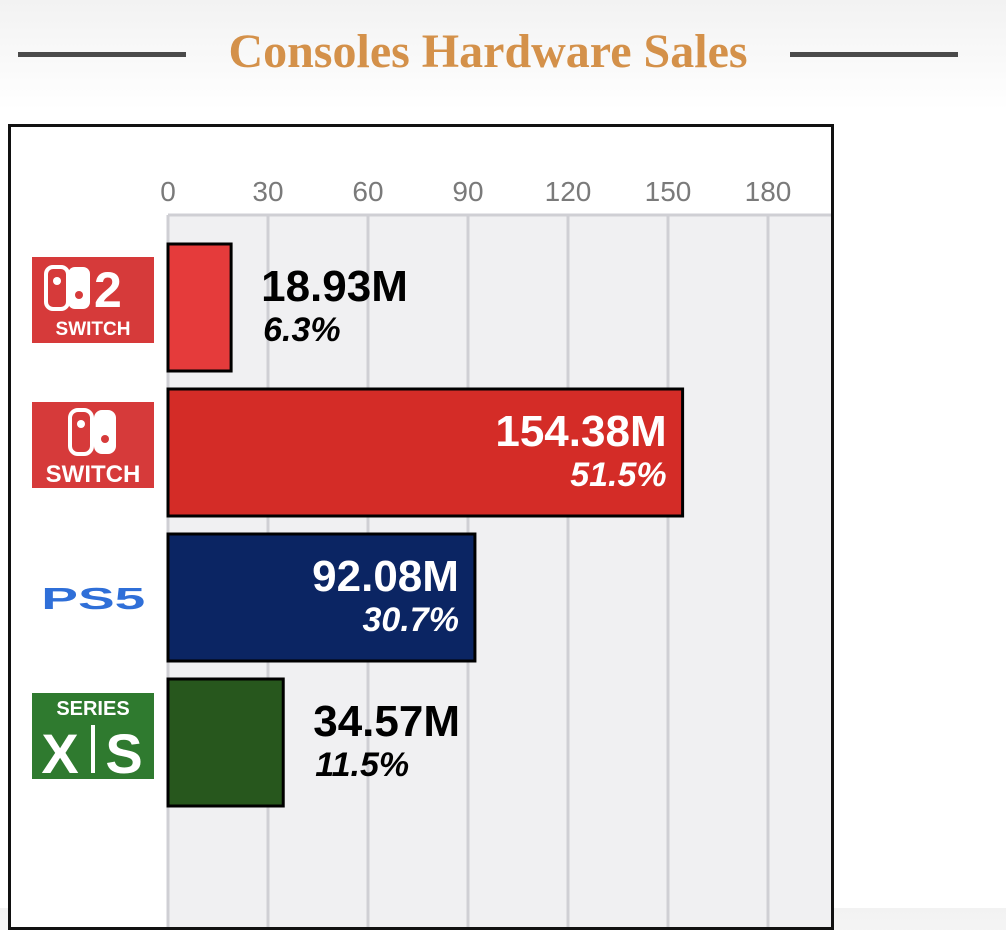 This screenshot has height=930, width=1006. Describe the element at coordinates (385, 576) in the screenshot. I see `bar-value-label-2: 92.08M` at that location.